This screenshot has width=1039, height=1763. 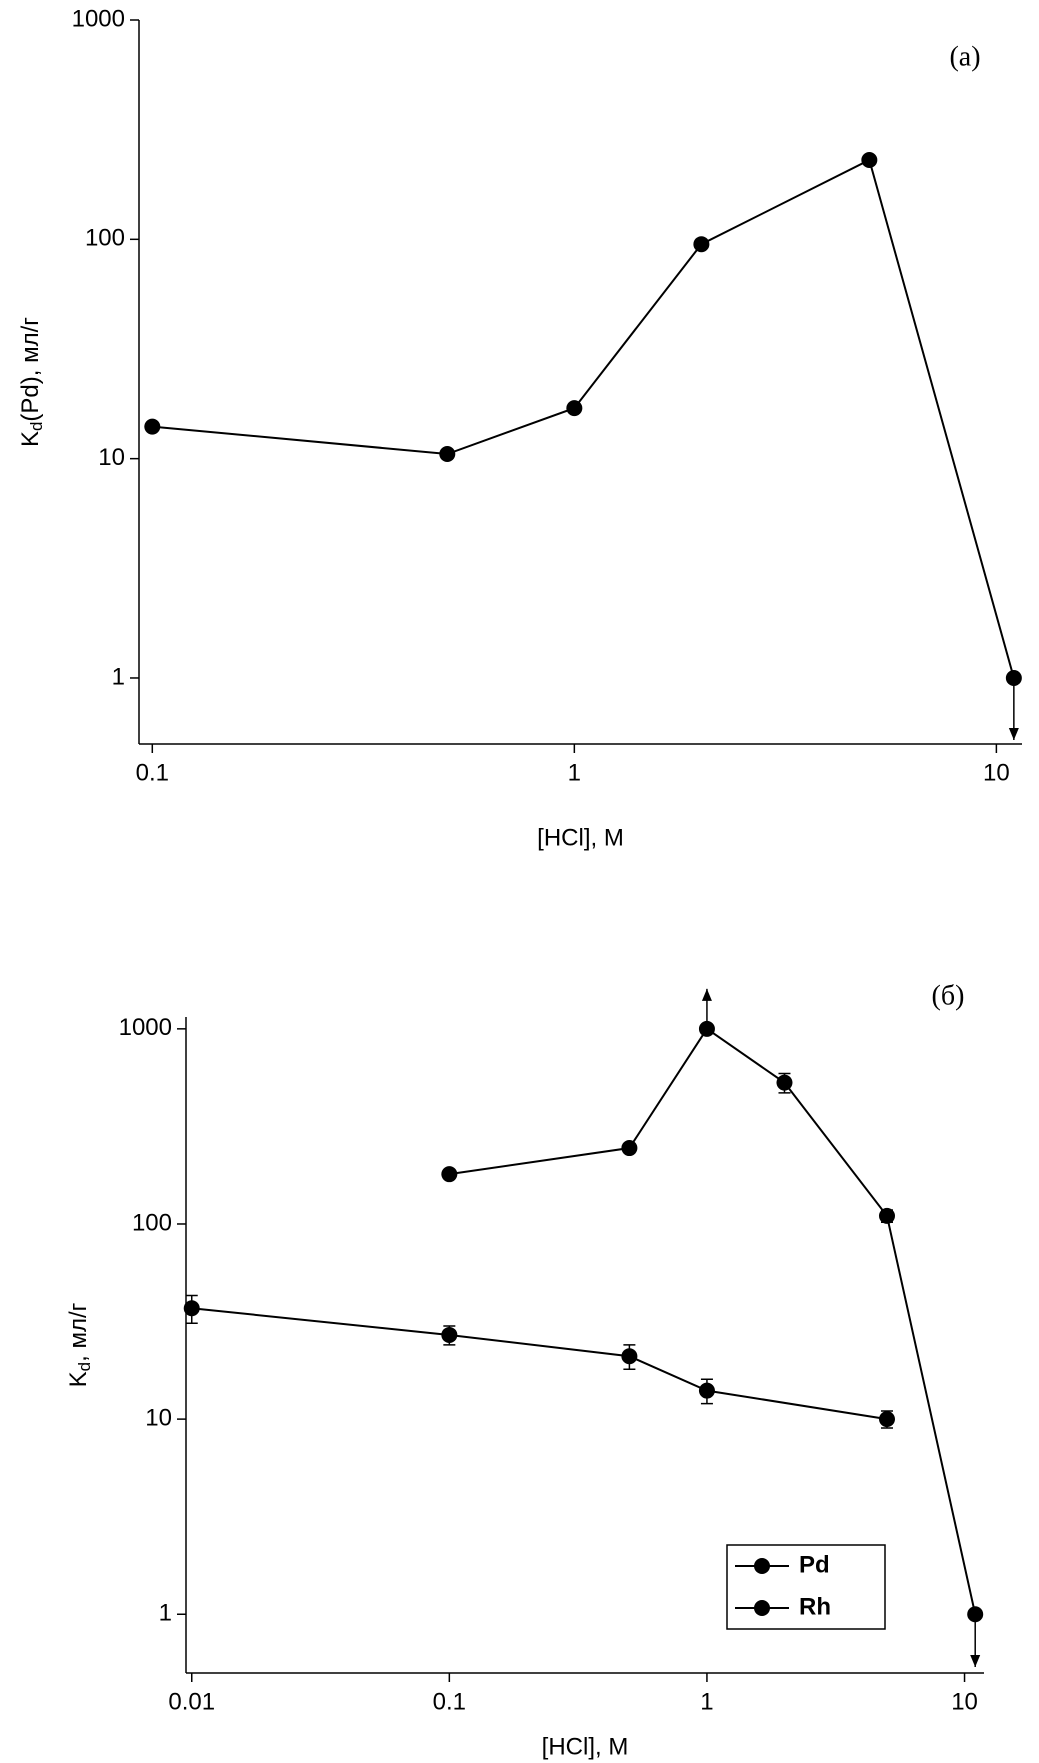 What do you see at coordinates (948, 995) in the screenshot?
I see `panel-label: (б)` at bounding box center [948, 995].